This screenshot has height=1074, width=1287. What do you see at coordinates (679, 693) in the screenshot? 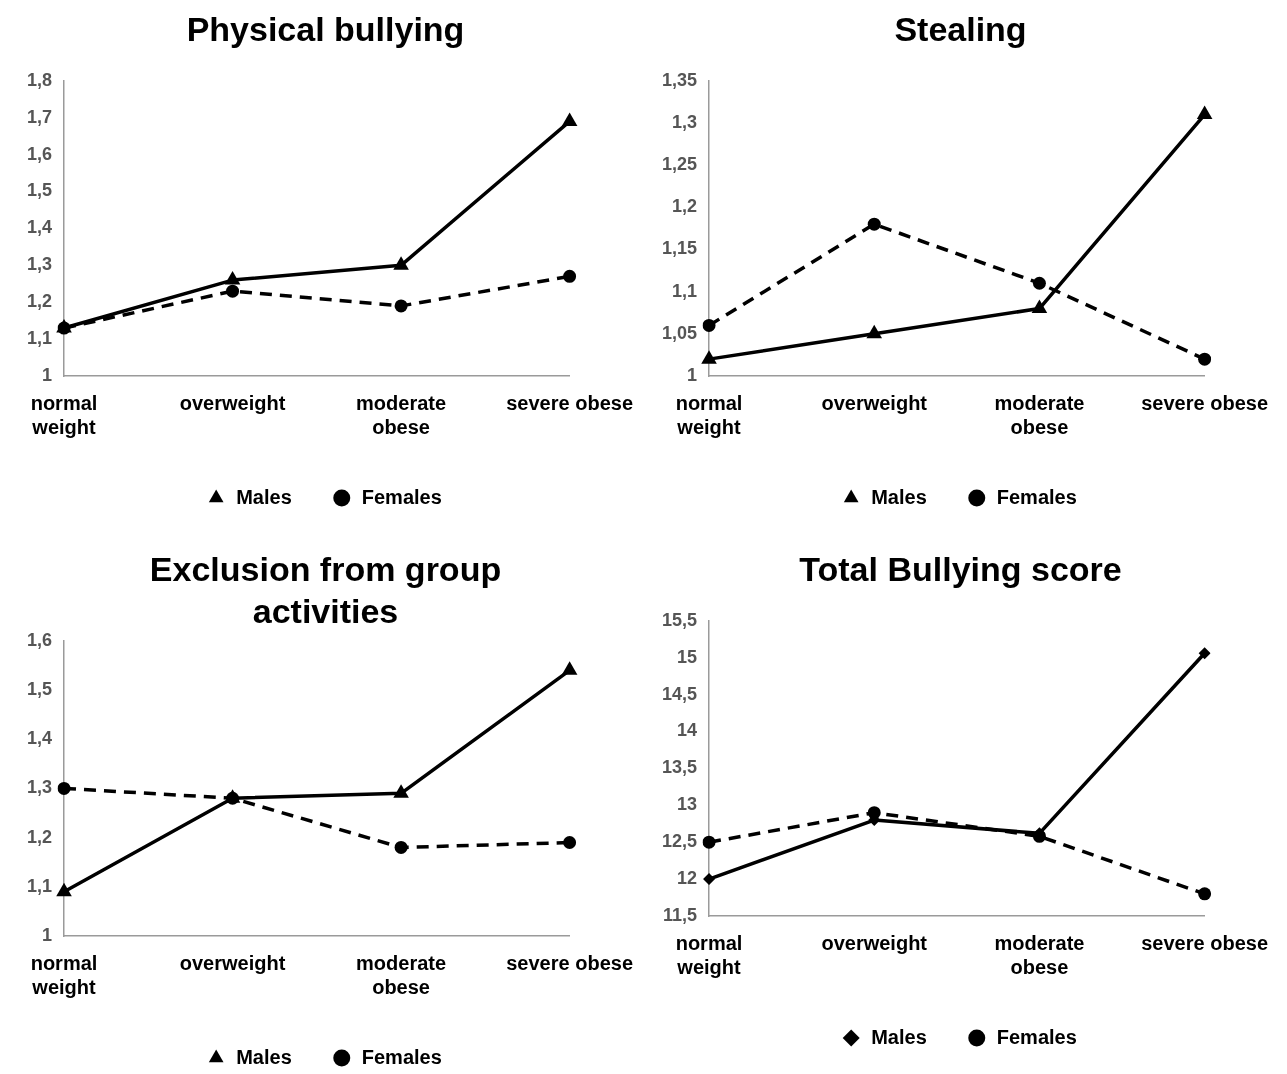
I see `y-tick-label: 14,5` at bounding box center [679, 693].